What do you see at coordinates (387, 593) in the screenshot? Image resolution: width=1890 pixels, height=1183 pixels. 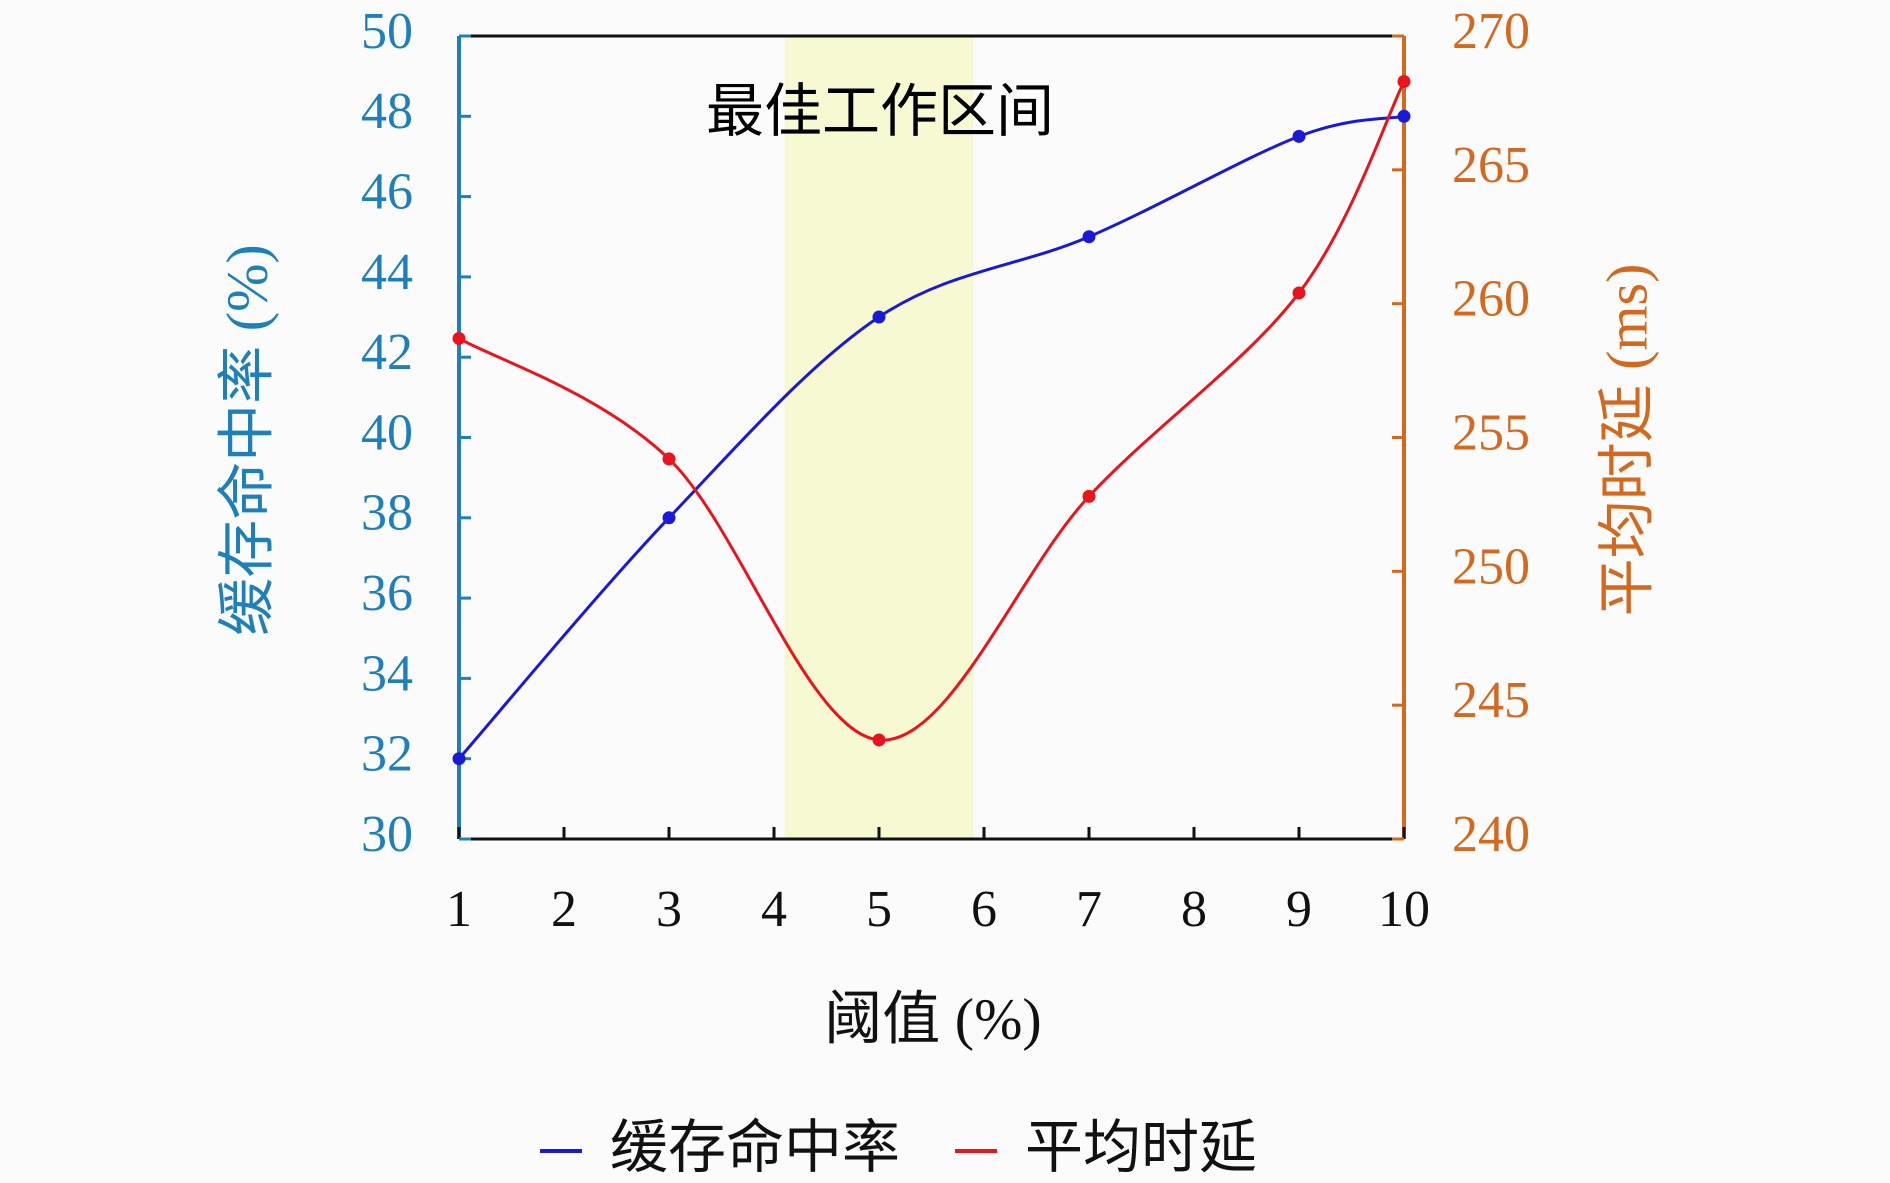 I see `y-tick-label: 36` at bounding box center [387, 593].